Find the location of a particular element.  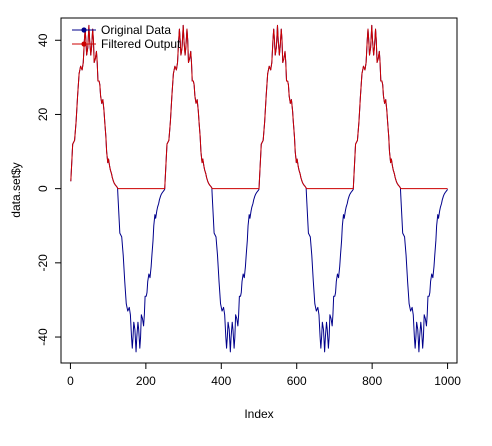

y-tick-label: -20 is located at coordinates (43, 263).